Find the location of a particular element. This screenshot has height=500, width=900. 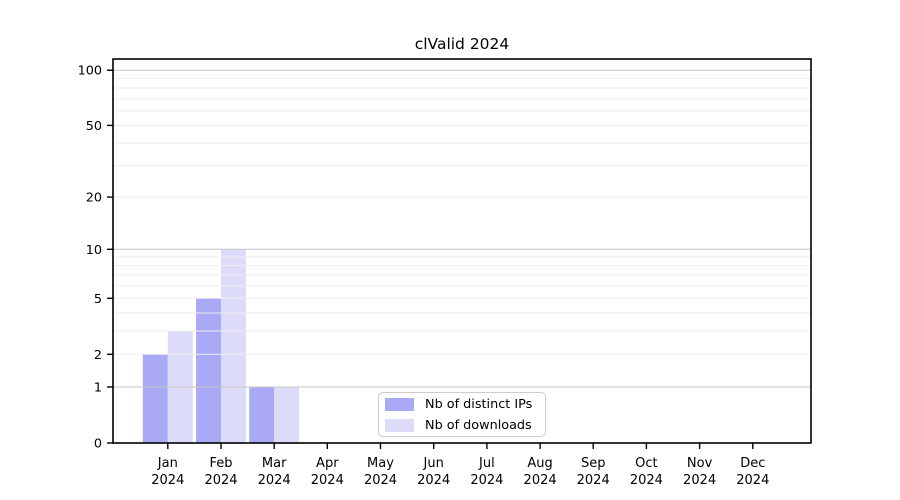

chart-title: clValid 2024 is located at coordinates (462, 44).